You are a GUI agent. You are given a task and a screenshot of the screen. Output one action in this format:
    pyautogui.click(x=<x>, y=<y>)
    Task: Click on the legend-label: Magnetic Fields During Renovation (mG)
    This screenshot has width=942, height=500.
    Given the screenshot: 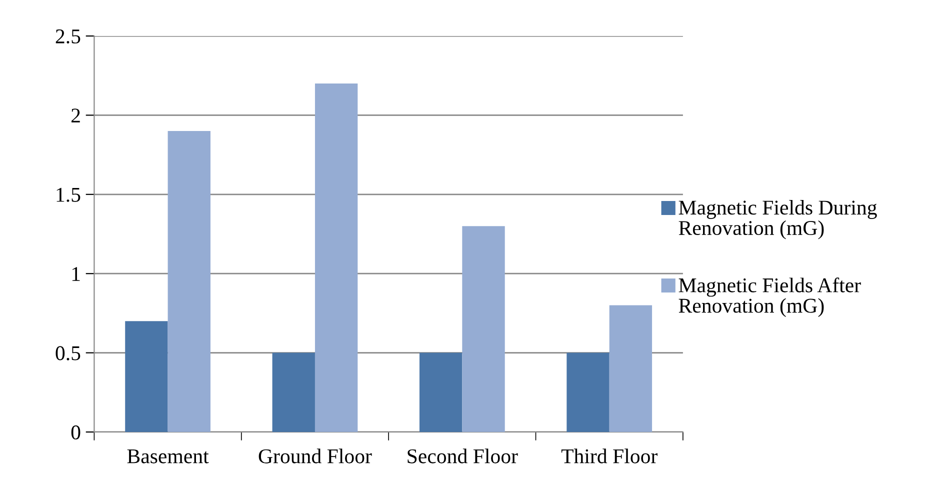 What is the action you would take?
    pyautogui.click(x=777, y=220)
    